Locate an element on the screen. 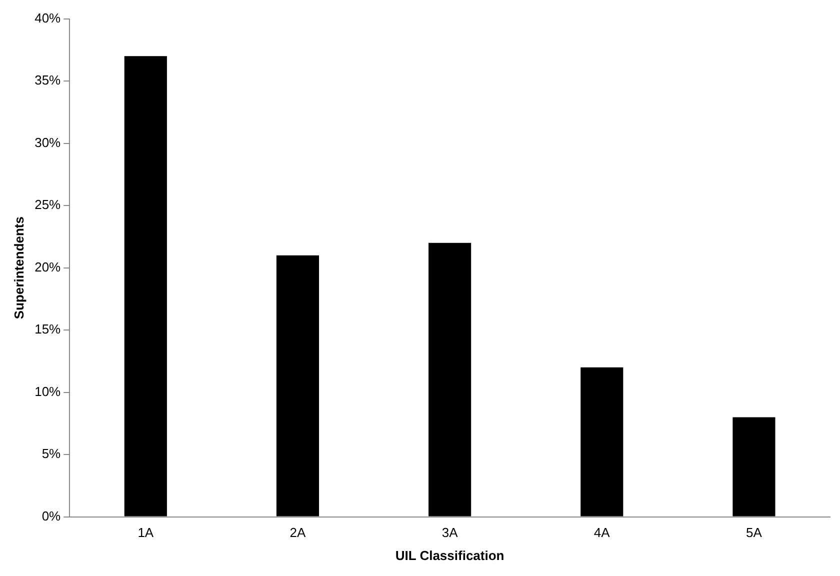  x-axis-title: UIL Classification is located at coordinates (449, 555).